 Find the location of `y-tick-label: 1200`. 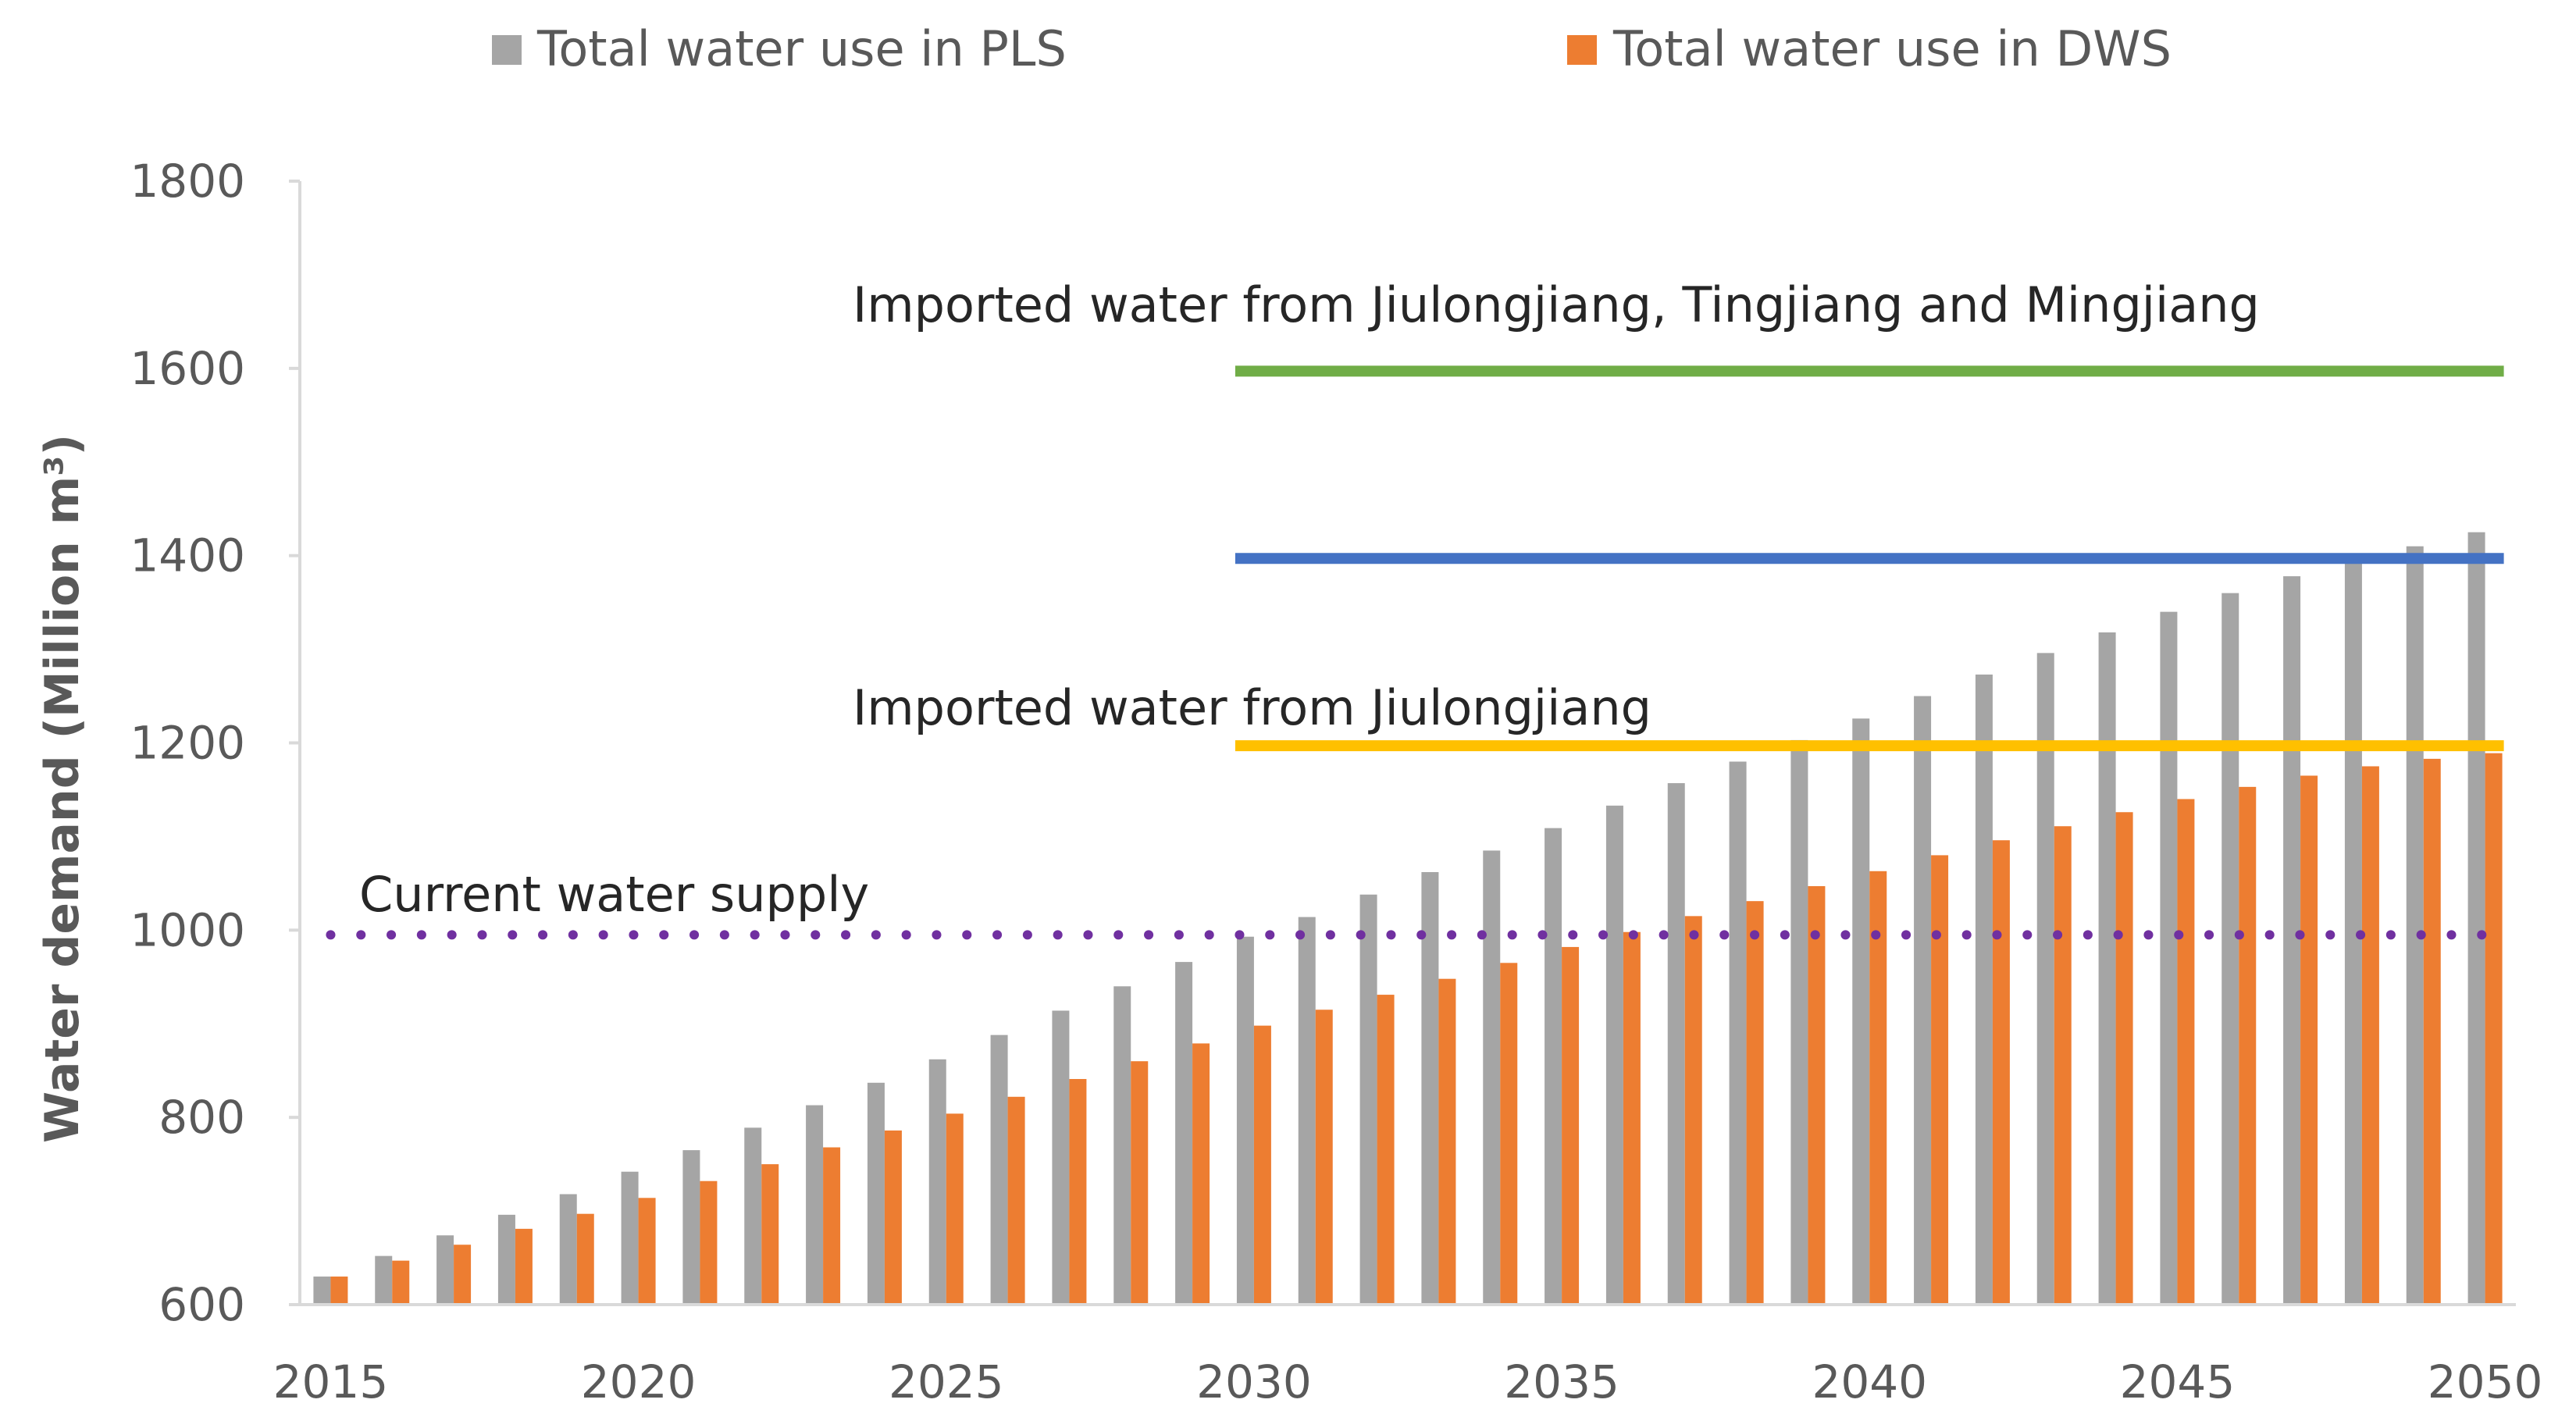

y-tick-label: 1200 is located at coordinates (187, 743).